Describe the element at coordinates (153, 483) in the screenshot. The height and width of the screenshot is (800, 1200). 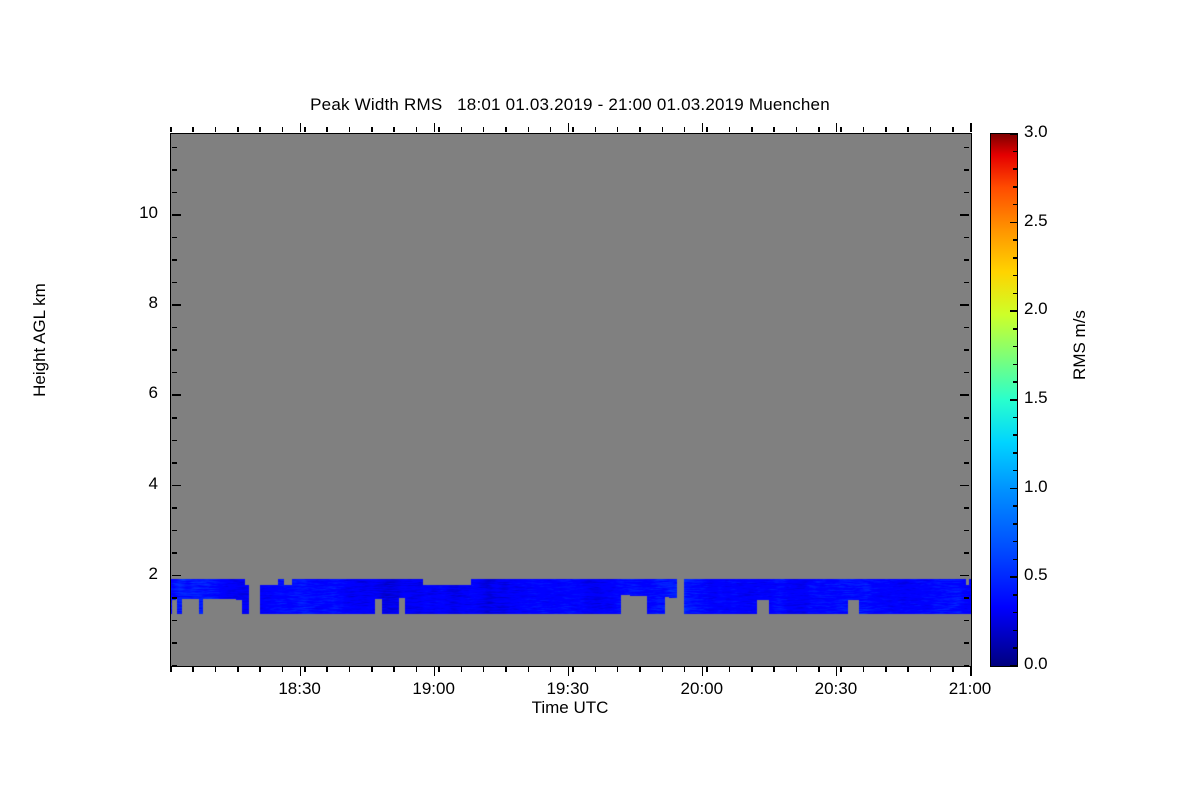
I see `y-tick-label: 4` at that location.